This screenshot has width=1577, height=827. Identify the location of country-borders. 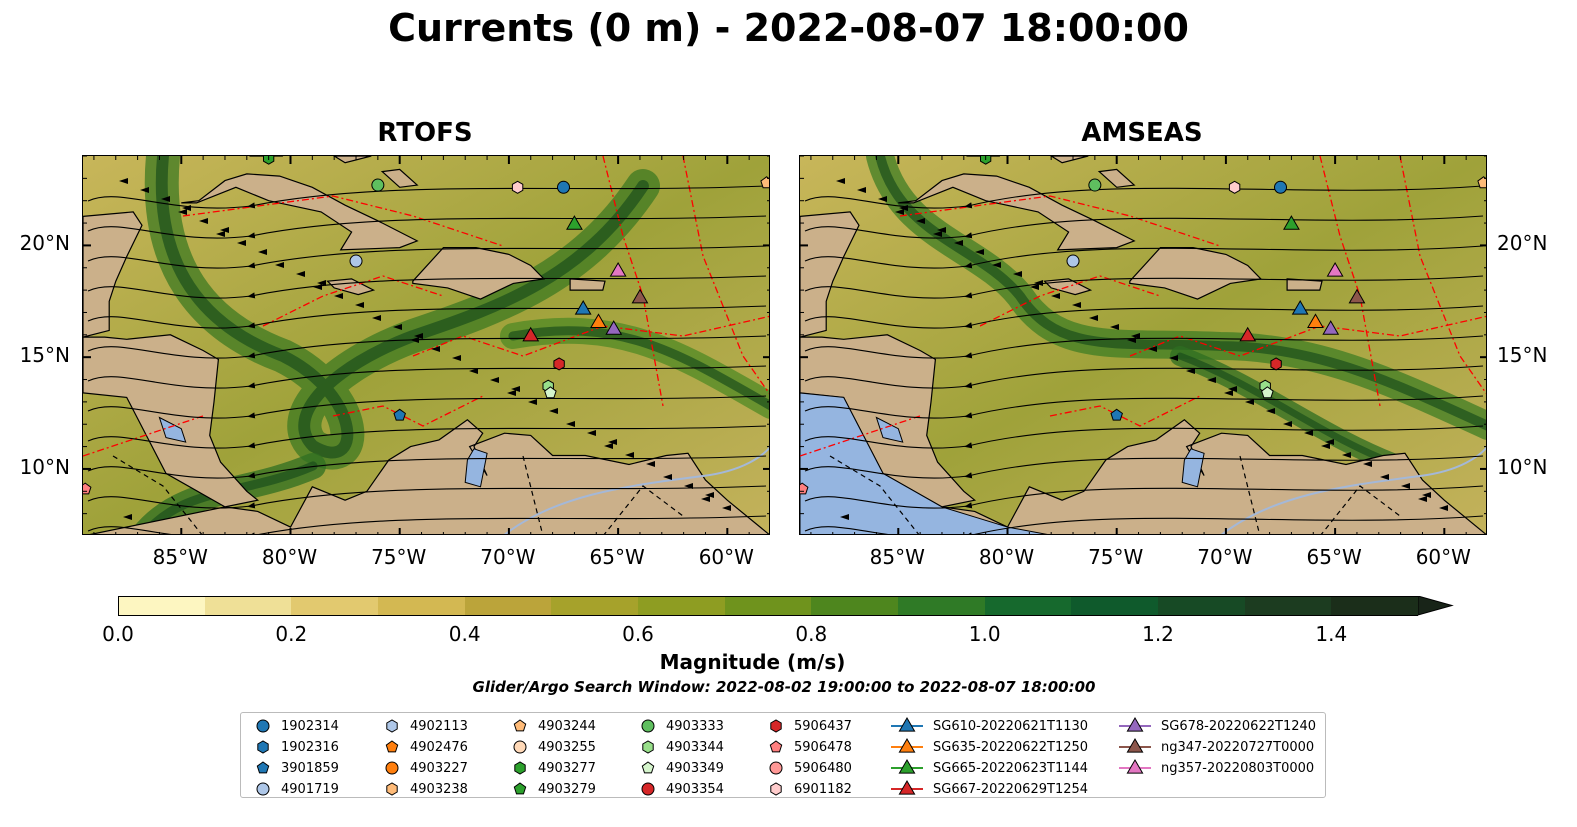
(398, 494).